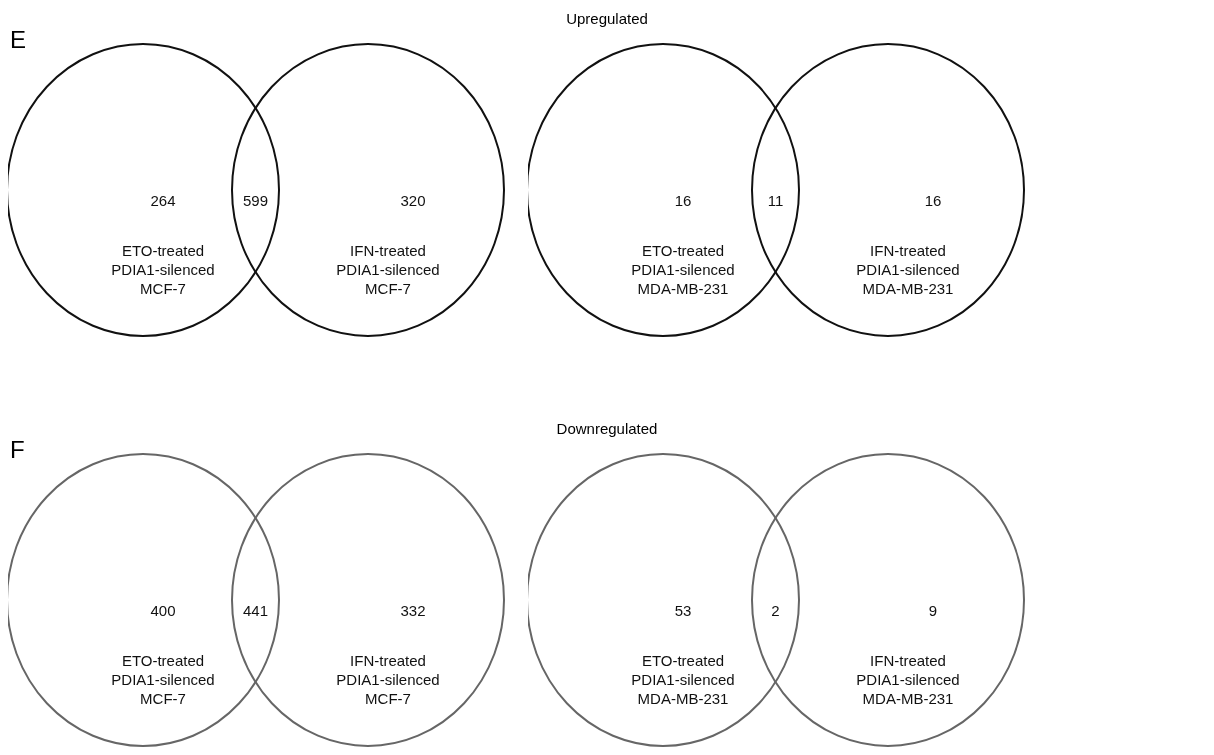  I want to click on text: F, so click(17, 450).